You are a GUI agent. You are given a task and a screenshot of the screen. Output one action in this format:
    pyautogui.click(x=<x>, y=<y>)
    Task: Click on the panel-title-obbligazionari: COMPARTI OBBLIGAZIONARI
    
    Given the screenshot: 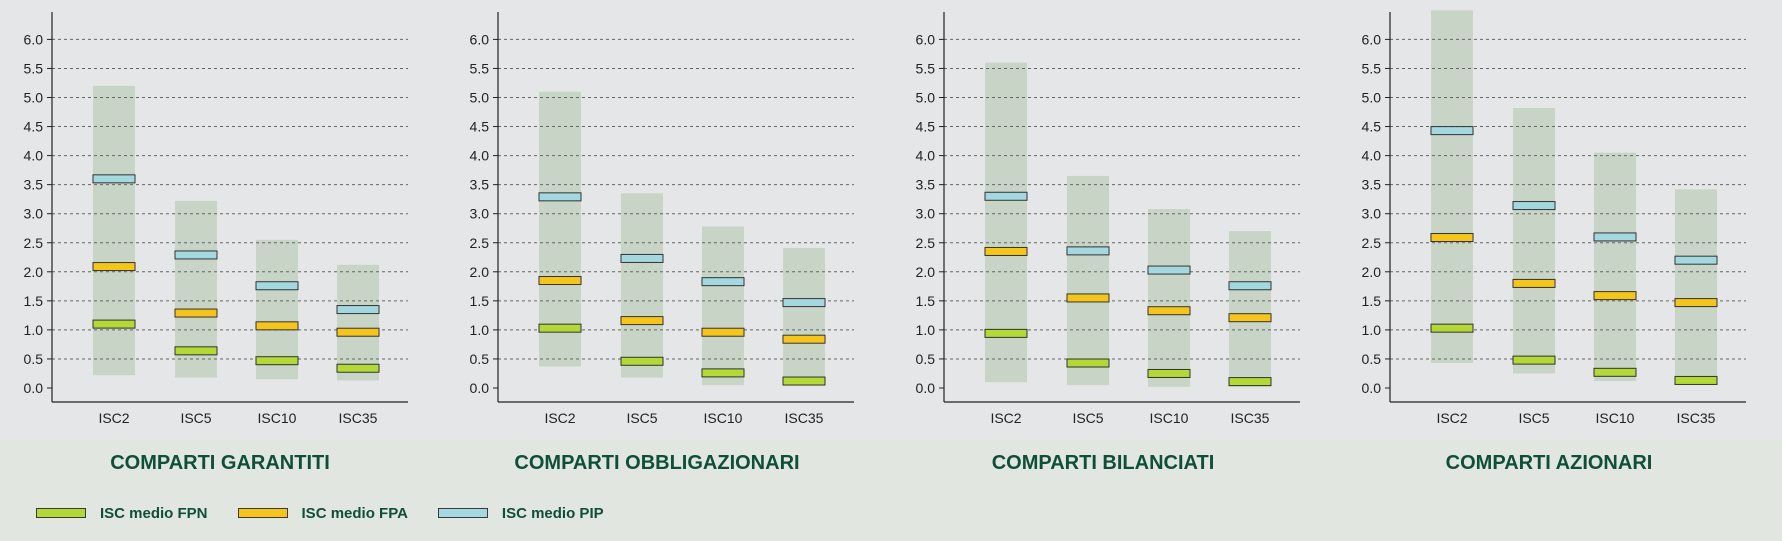 What is the action you would take?
    pyautogui.click(x=657, y=463)
    